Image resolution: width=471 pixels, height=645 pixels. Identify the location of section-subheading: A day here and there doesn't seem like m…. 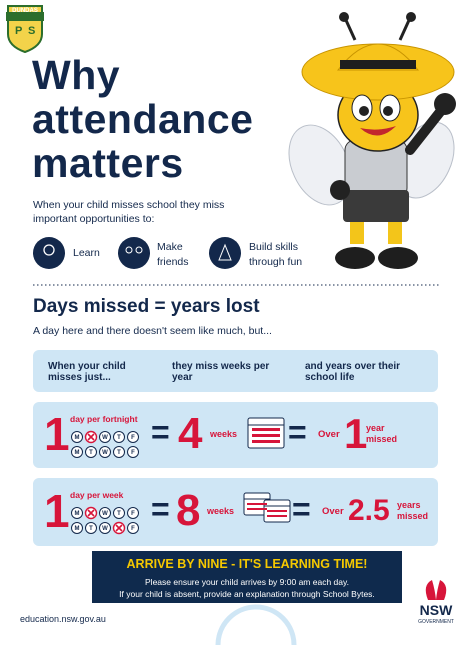
(152, 331).